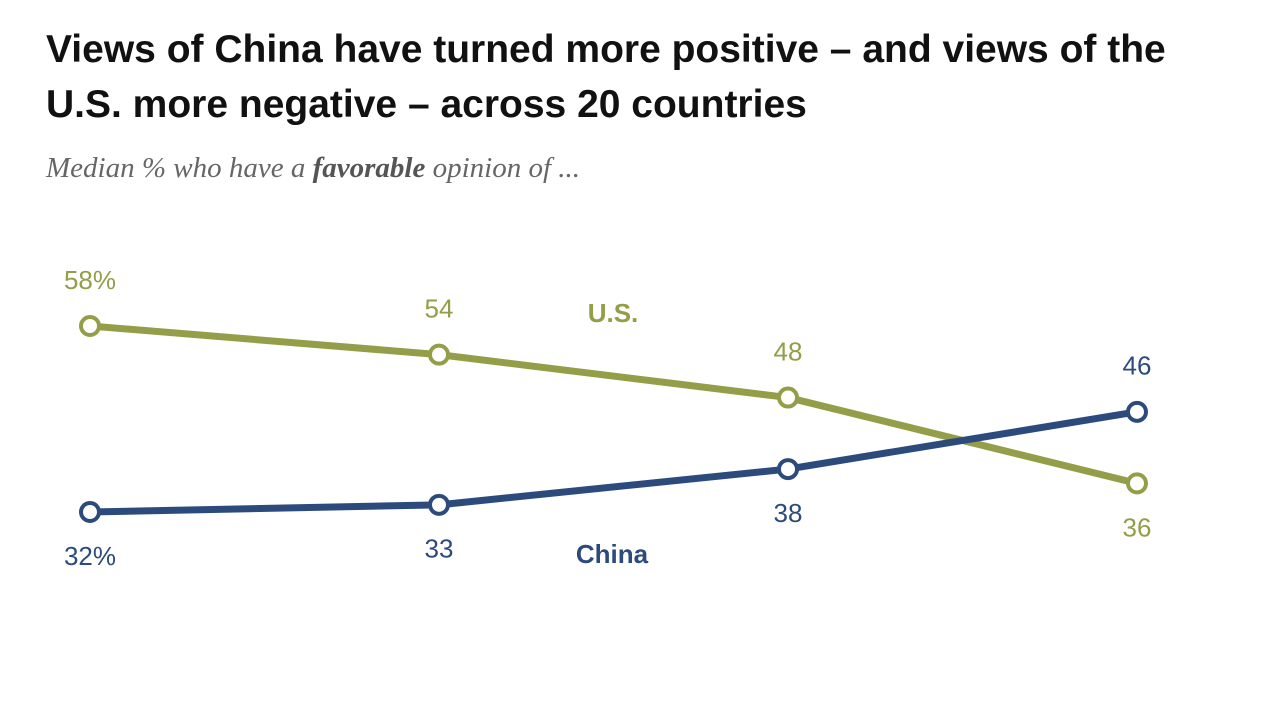 The image size is (1268, 713). I want to click on value-label: 58%, so click(90, 280).